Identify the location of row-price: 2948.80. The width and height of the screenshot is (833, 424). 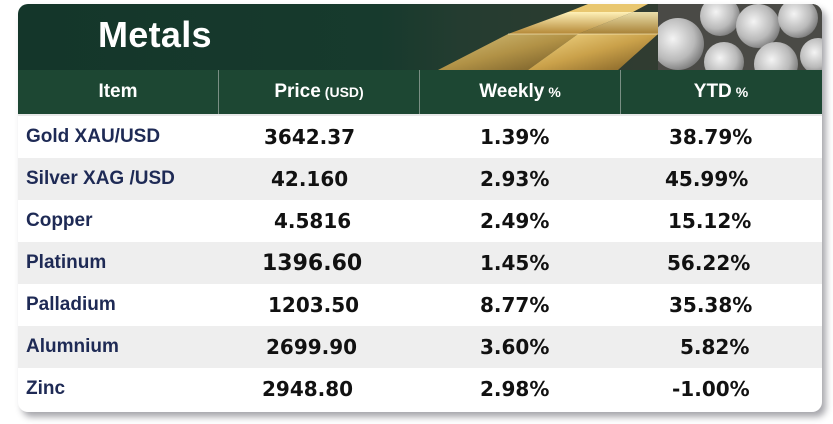
(308, 389).